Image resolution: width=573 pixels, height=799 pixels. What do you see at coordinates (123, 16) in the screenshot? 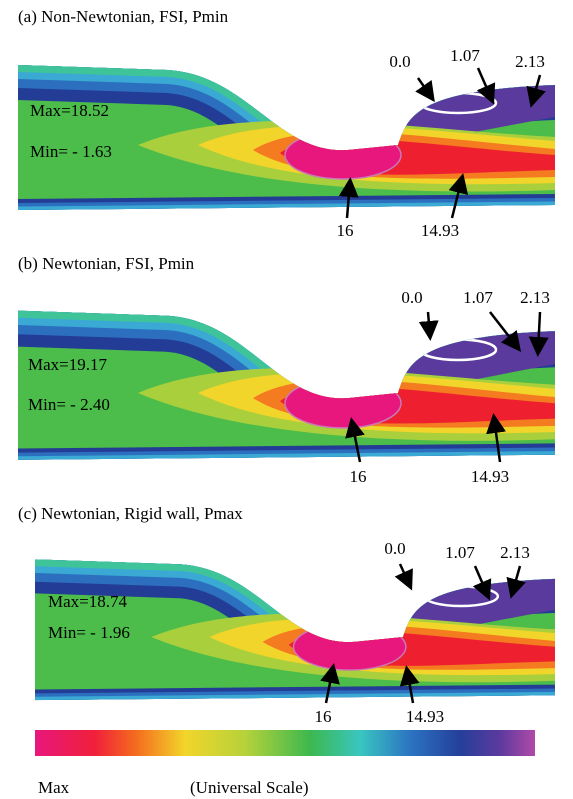
I see `panel-title: (a) Non-Newtonian, FSI, Pmin` at bounding box center [123, 16].